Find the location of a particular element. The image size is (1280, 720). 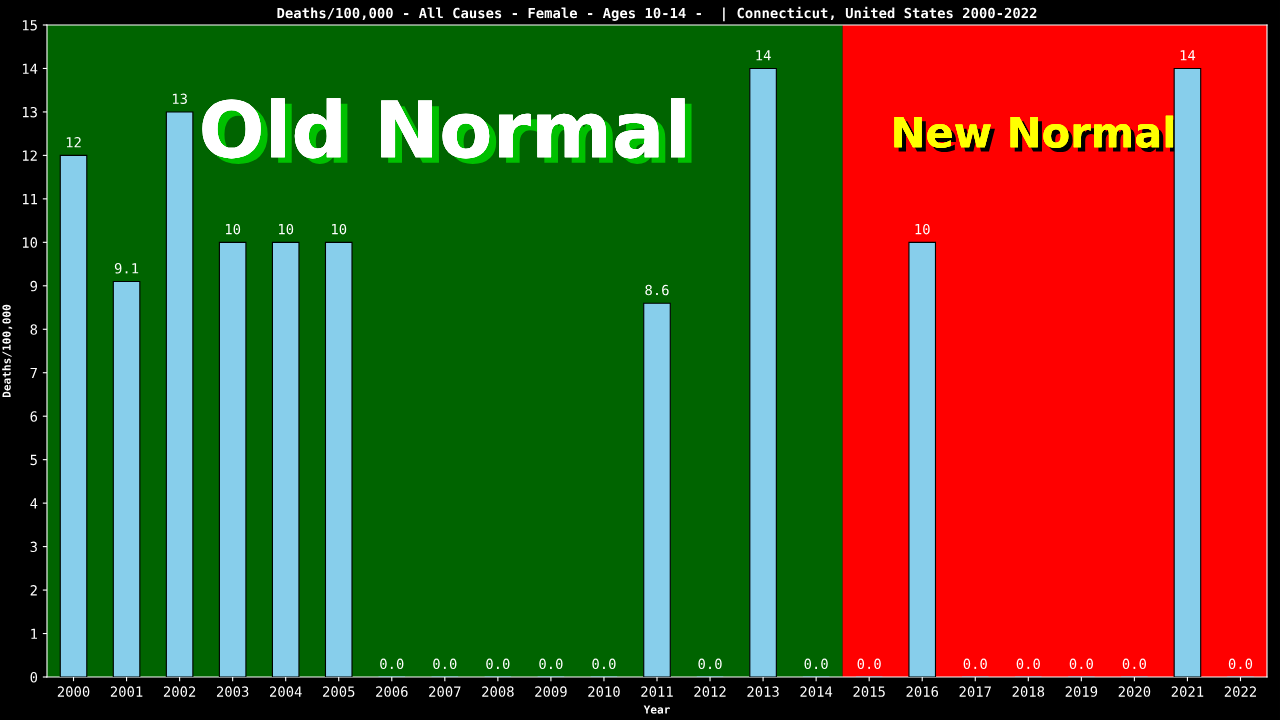

x-tick-label: 2004 is located at coordinates (286, 691).